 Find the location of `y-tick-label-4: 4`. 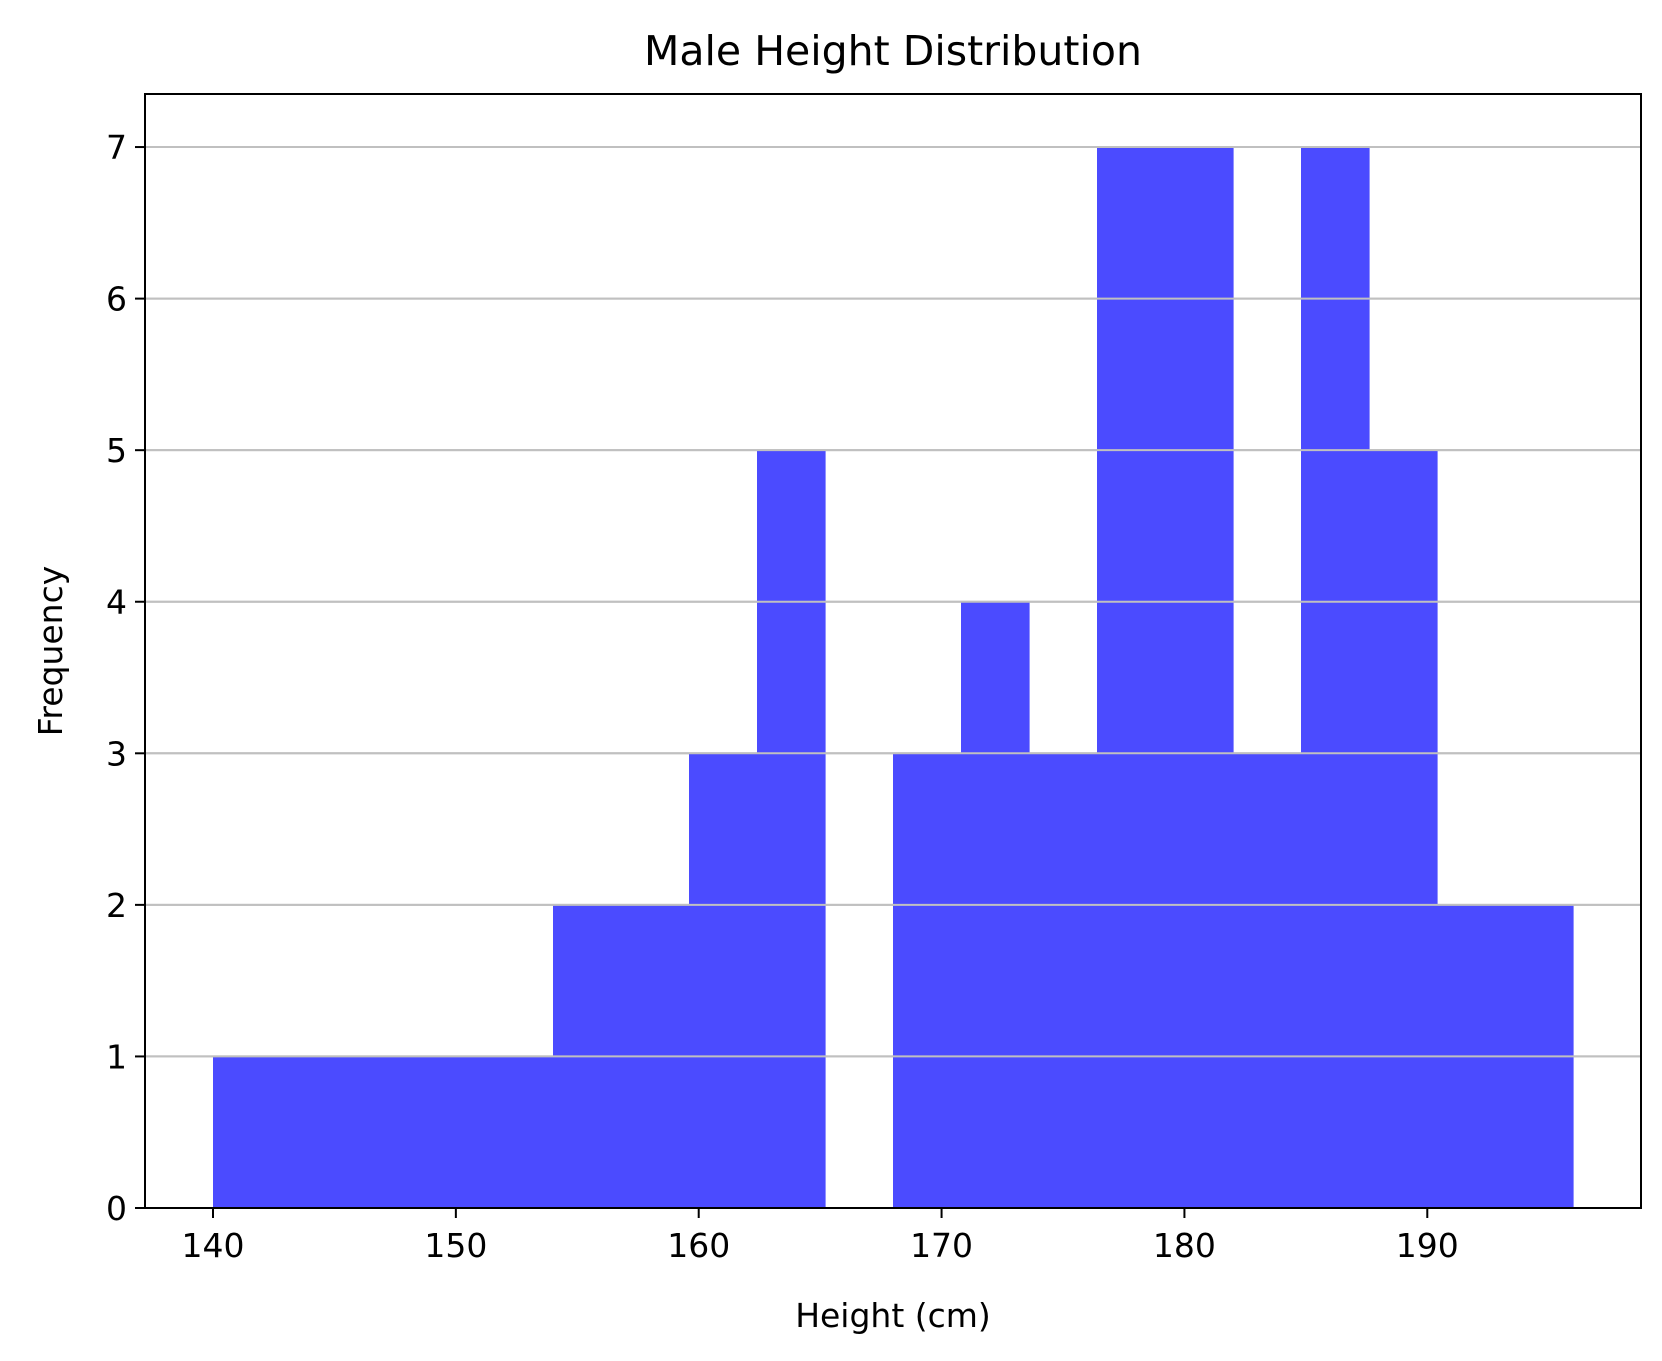

y-tick-label-4: 4 is located at coordinates (116, 602).